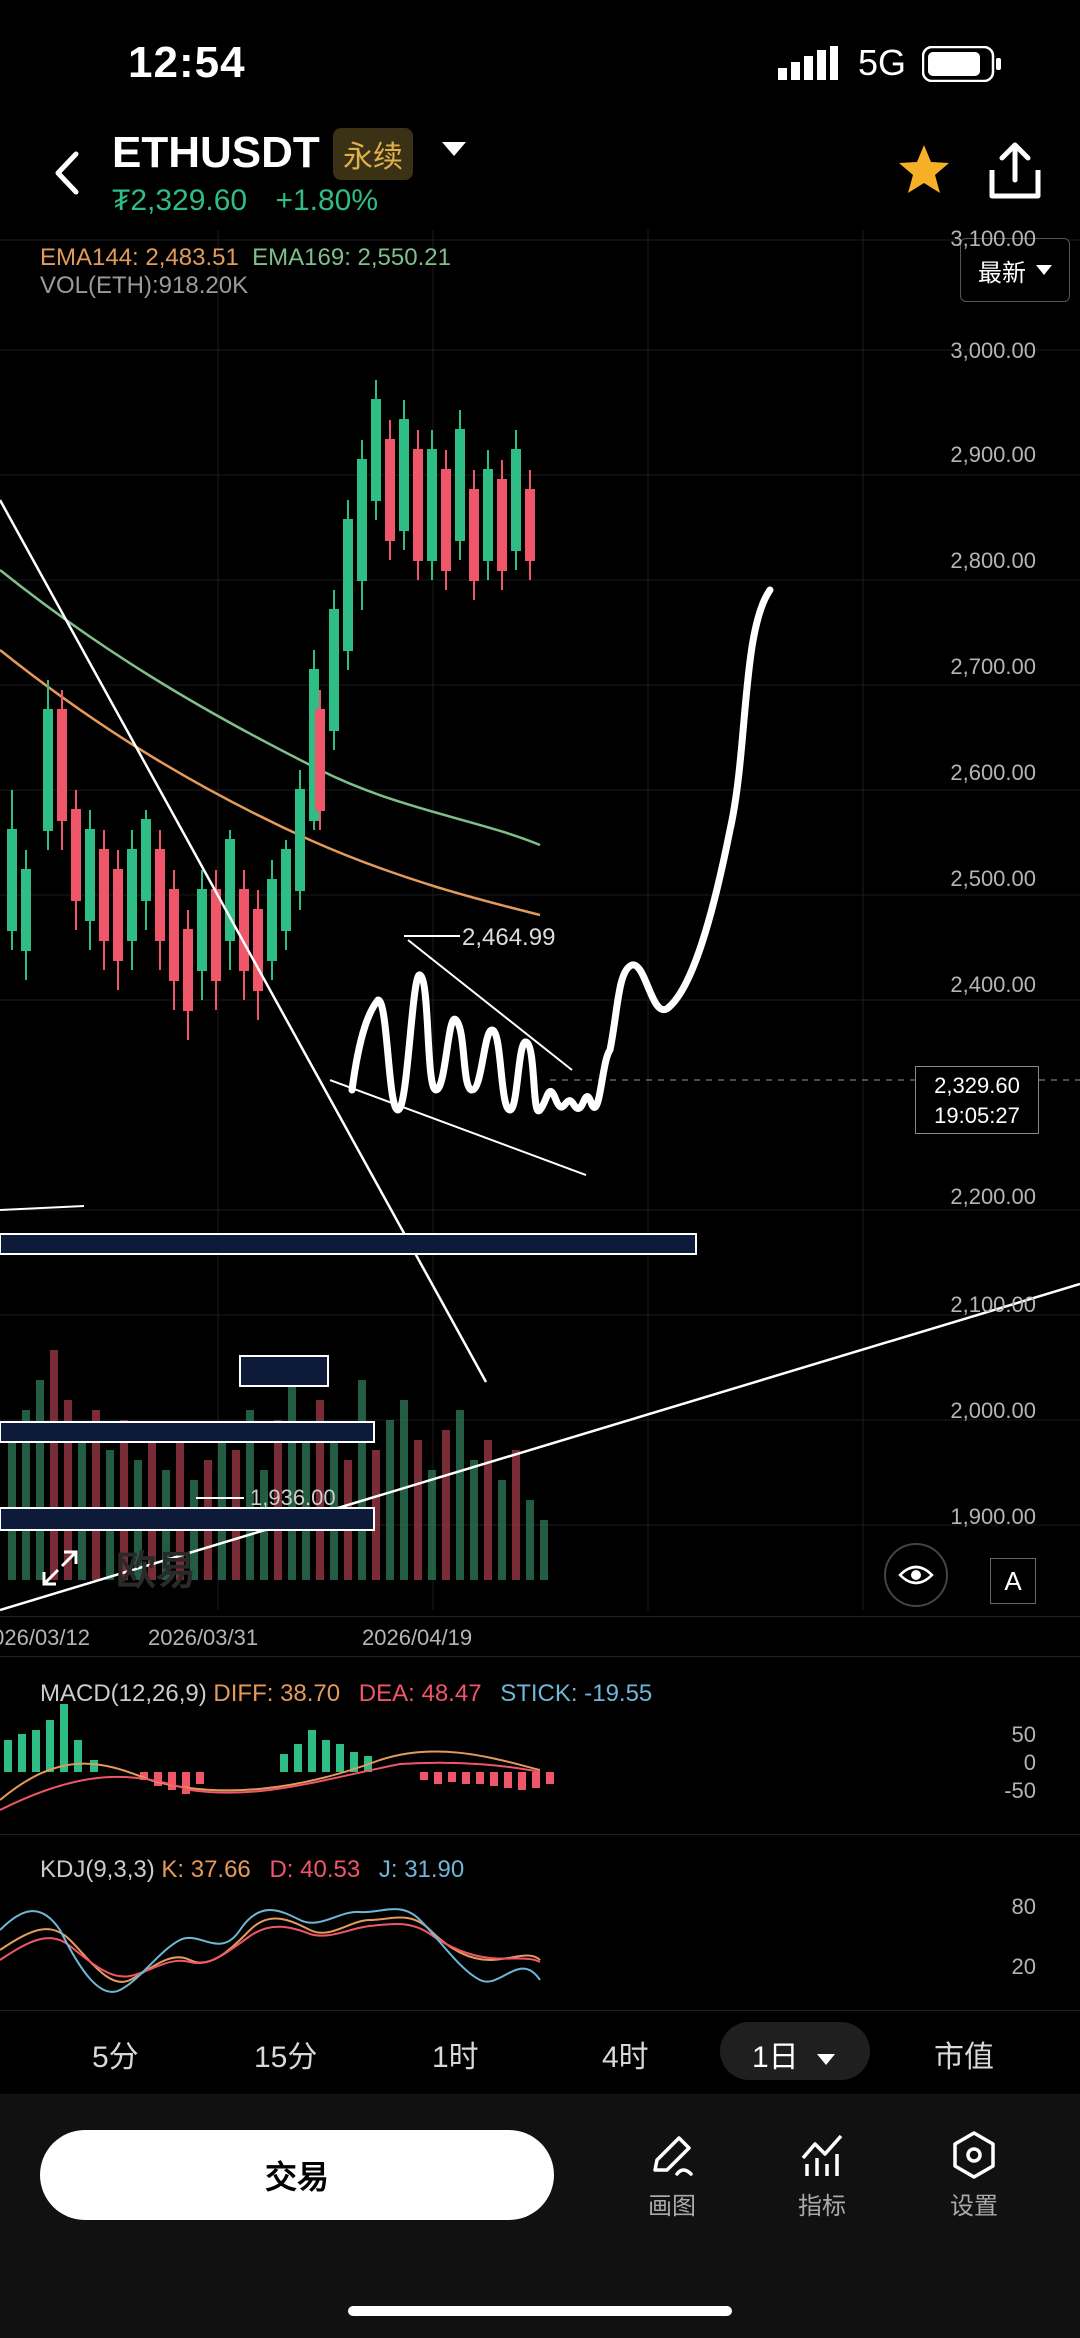  Describe the element at coordinates (540, 1447) in the screenshot. I see `ascending-trendline` at that location.